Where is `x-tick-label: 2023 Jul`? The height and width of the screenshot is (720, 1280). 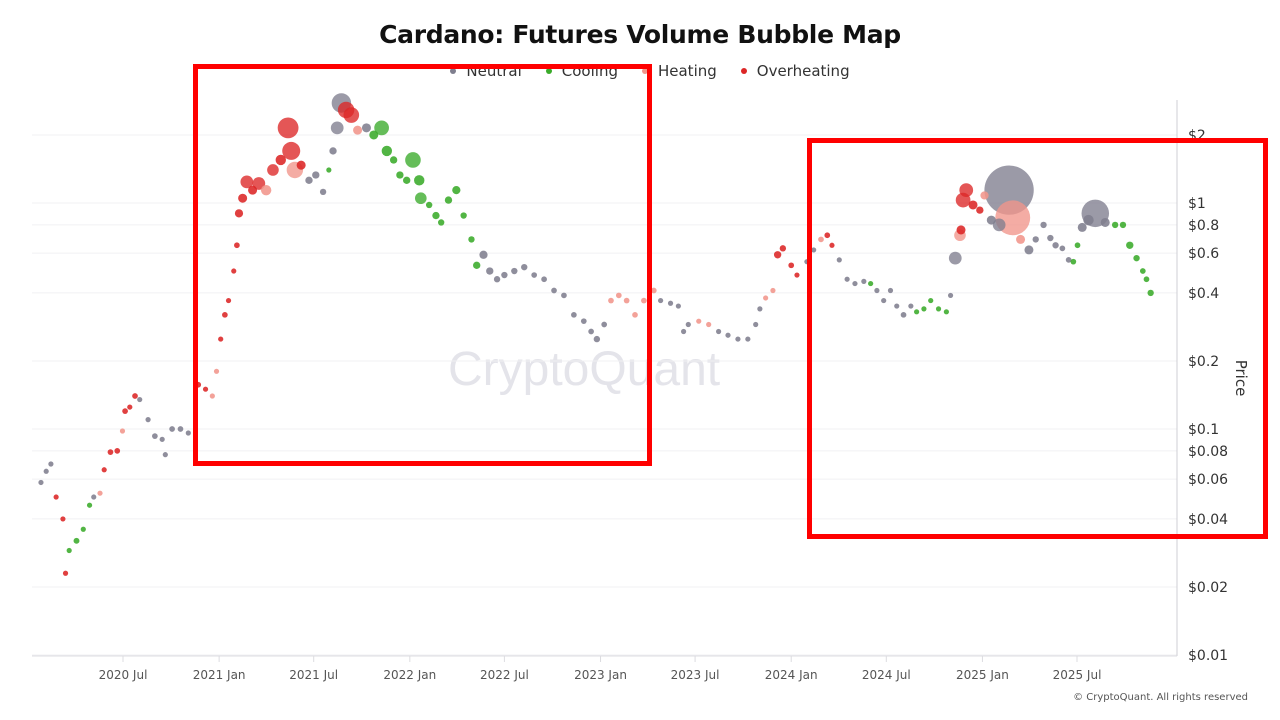 x-tick-label: 2023 Jul is located at coordinates (695, 675).